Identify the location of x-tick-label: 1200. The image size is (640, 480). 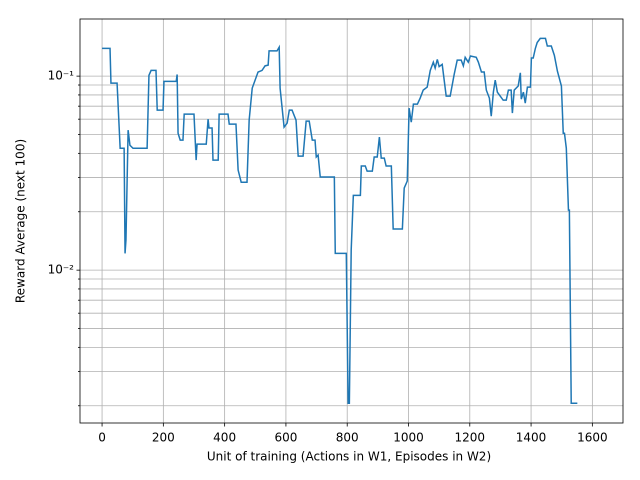
(470, 438).